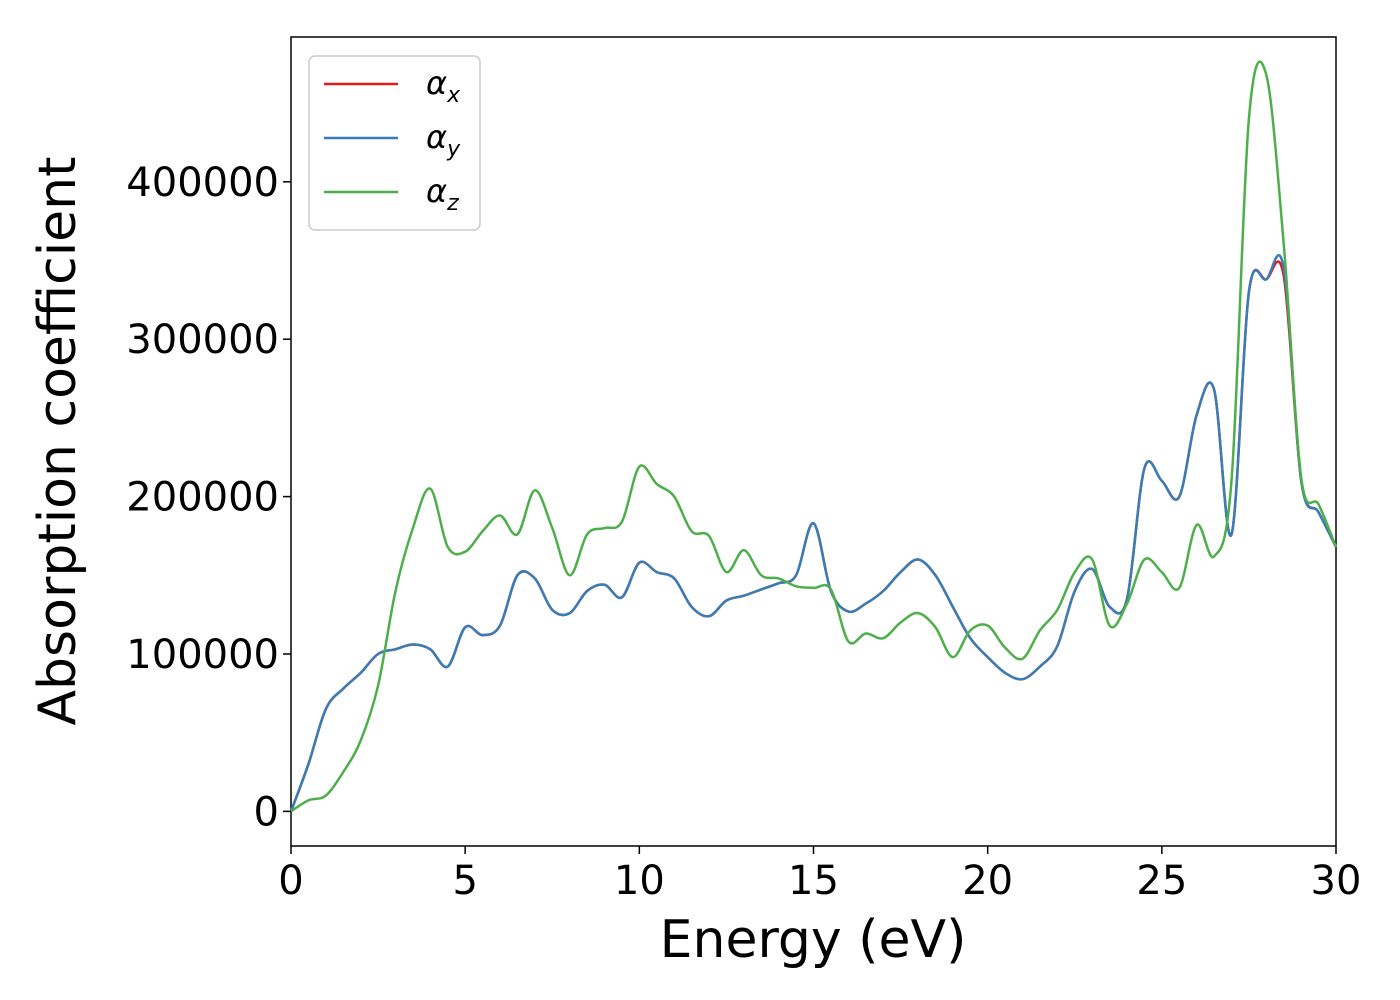  I want to click on x-tick-label: 5, so click(464, 881).